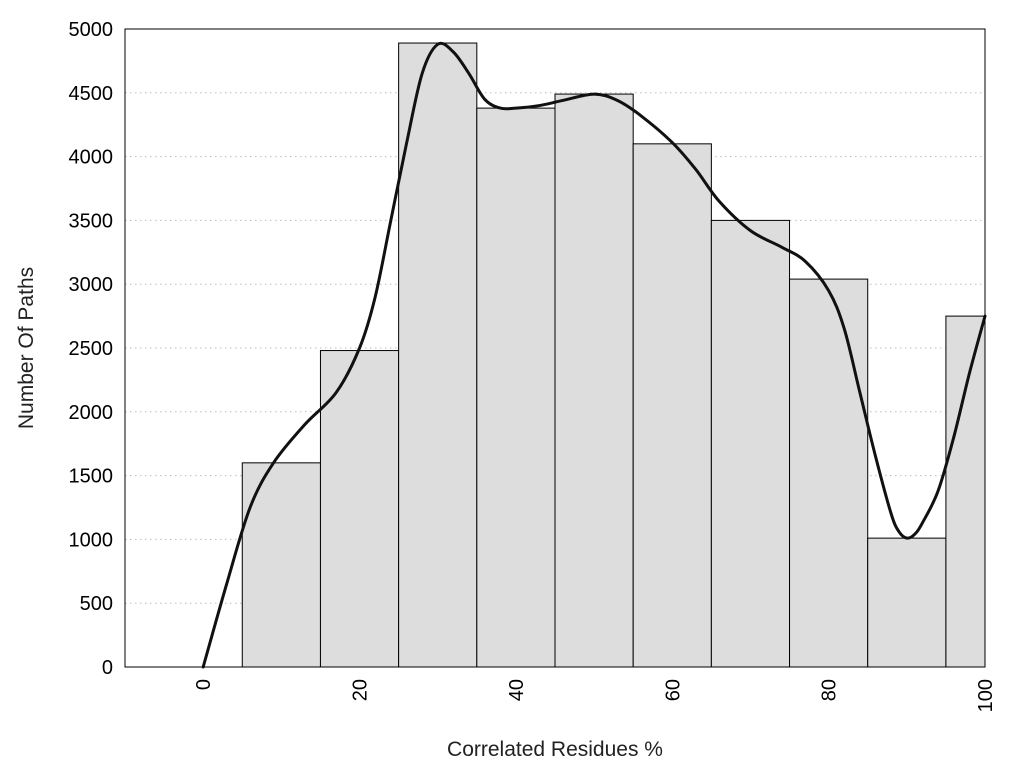 The height and width of the screenshot is (768, 1024). Describe the element at coordinates (91, 285) in the screenshot. I see `y-tick-label-6: 3000` at that location.